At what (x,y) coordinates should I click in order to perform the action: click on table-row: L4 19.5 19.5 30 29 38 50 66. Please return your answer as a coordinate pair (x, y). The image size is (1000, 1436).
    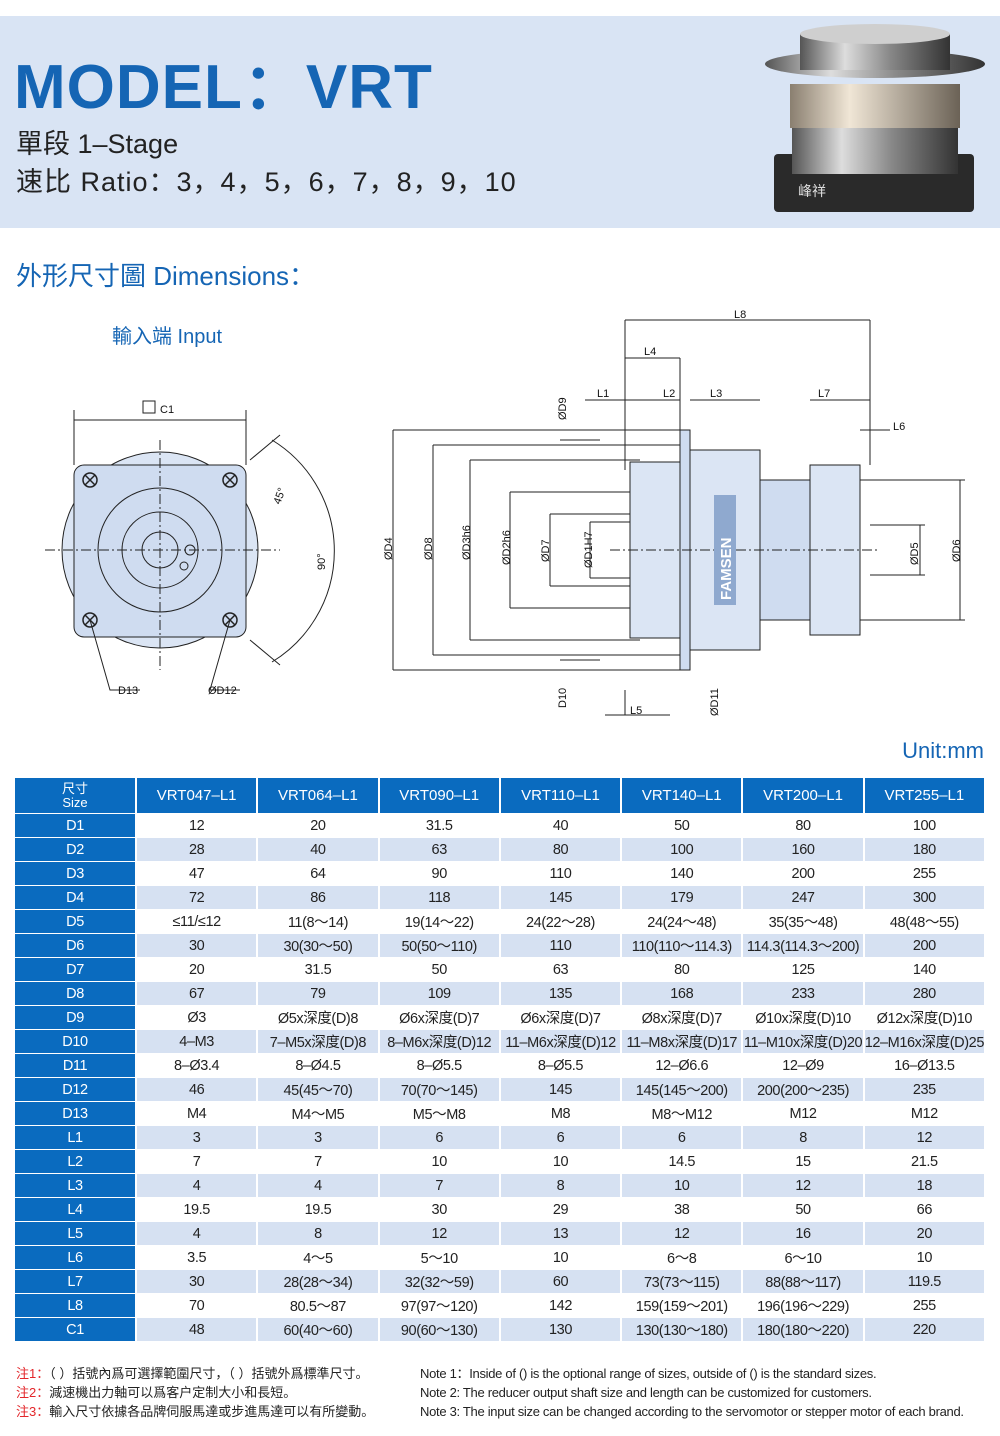
    Looking at the image, I should click on (499, 1209).